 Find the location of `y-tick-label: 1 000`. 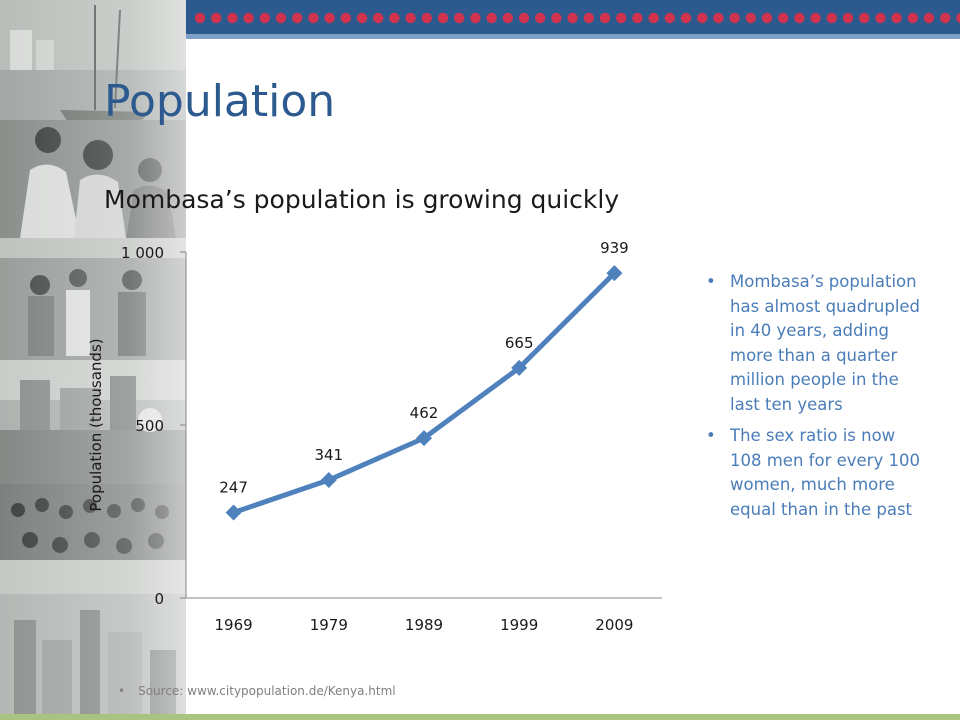

y-tick-label: 1 000 is located at coordinates (142, 253).